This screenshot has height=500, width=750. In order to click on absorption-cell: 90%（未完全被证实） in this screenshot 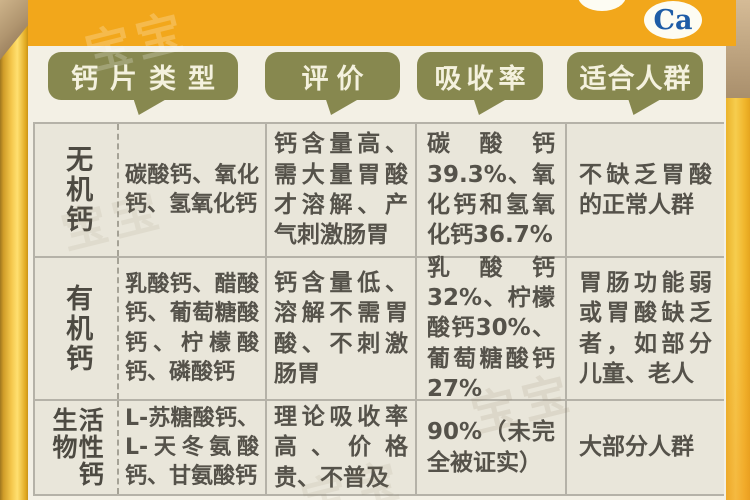, I will do `click(490, 447)`.